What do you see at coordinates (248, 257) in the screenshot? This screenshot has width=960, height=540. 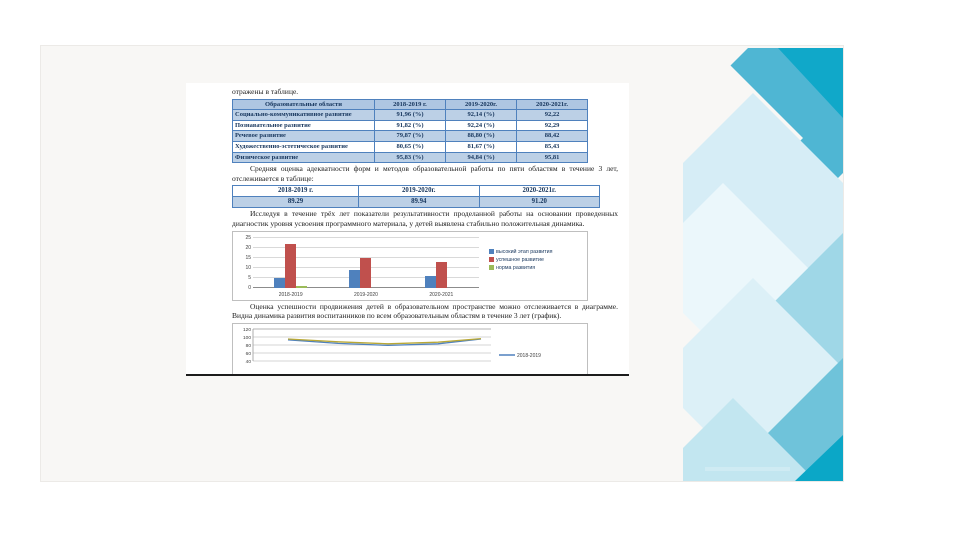 I see `y-tick-label: 15` at bounding box center [248, 257].